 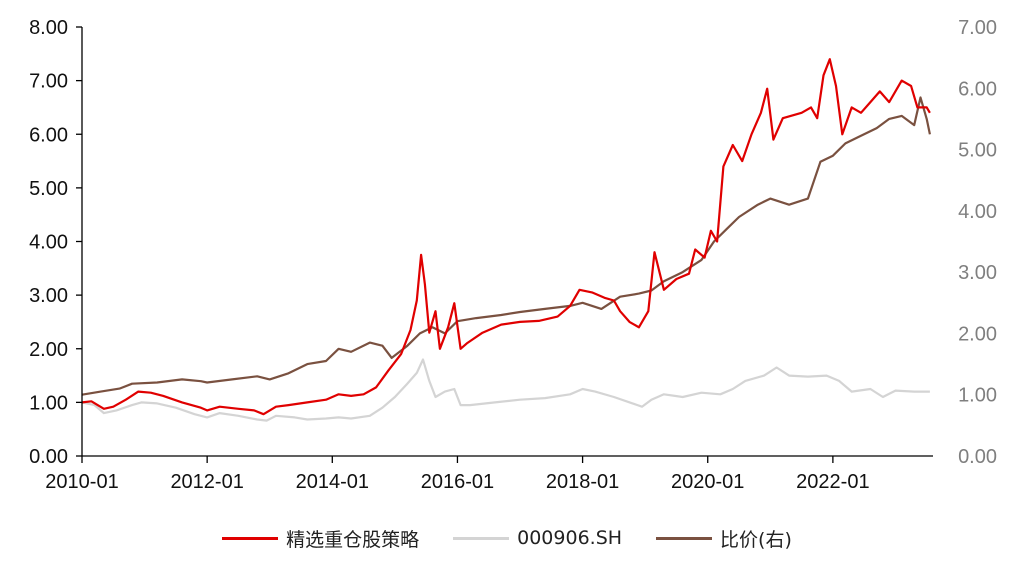 What do you see at coordinates (977, 457) in the screenshot?
I see `y-right-tick-label: 0.00` at bounding box center [977, 457].